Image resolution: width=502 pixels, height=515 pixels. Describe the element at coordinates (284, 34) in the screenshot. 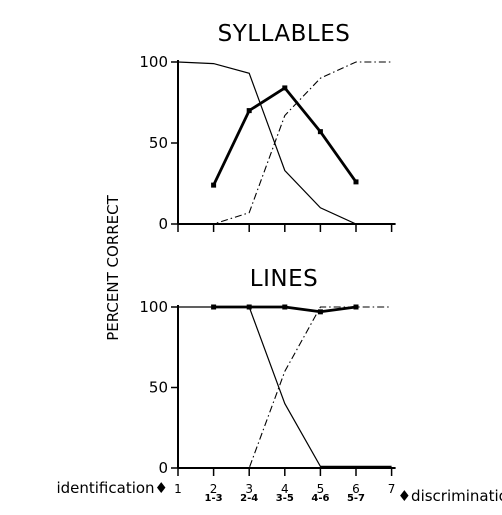

I see `panel-title: SYLLABLES` at that location.